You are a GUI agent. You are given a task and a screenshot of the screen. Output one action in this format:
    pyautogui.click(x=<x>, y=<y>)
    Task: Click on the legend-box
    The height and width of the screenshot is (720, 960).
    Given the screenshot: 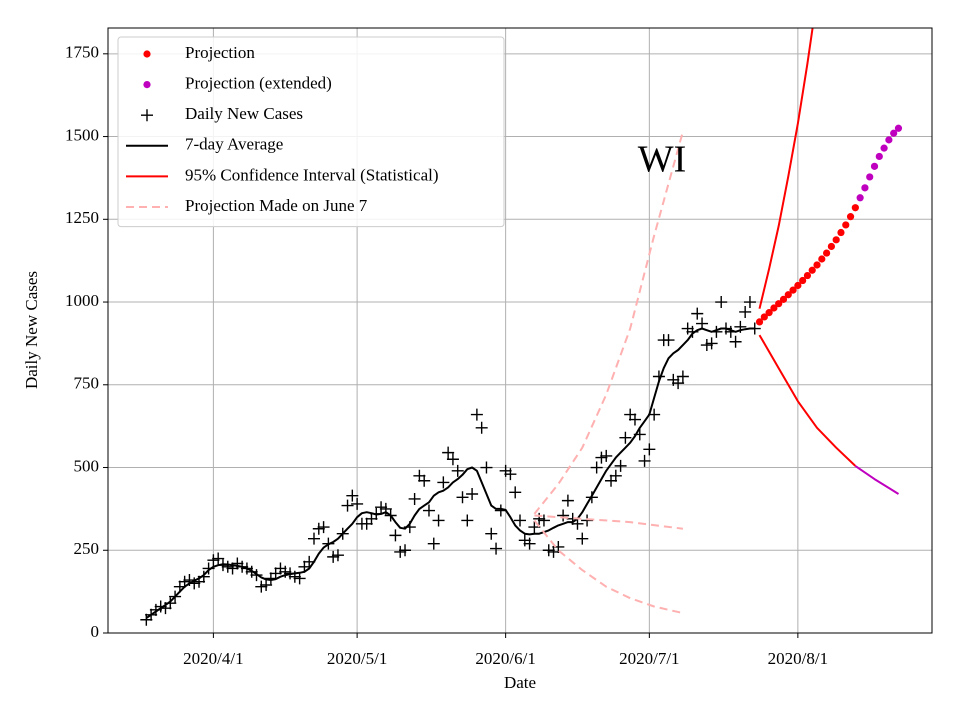 What is the action you would take?
    pyautogui.click(x=311, y=132)
    